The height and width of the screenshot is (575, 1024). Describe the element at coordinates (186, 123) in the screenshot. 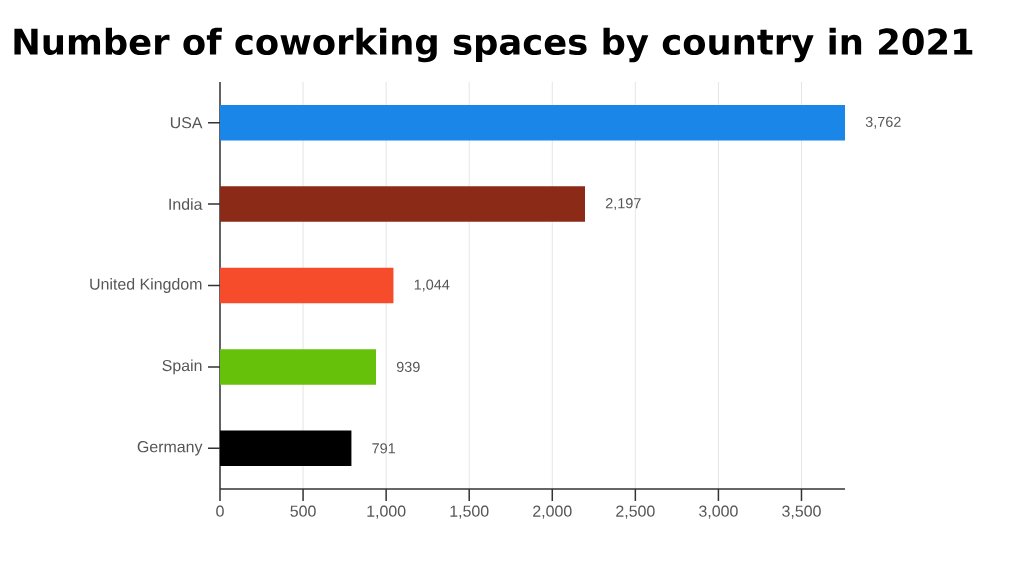

I see `y-tick-label: USA` at that location.